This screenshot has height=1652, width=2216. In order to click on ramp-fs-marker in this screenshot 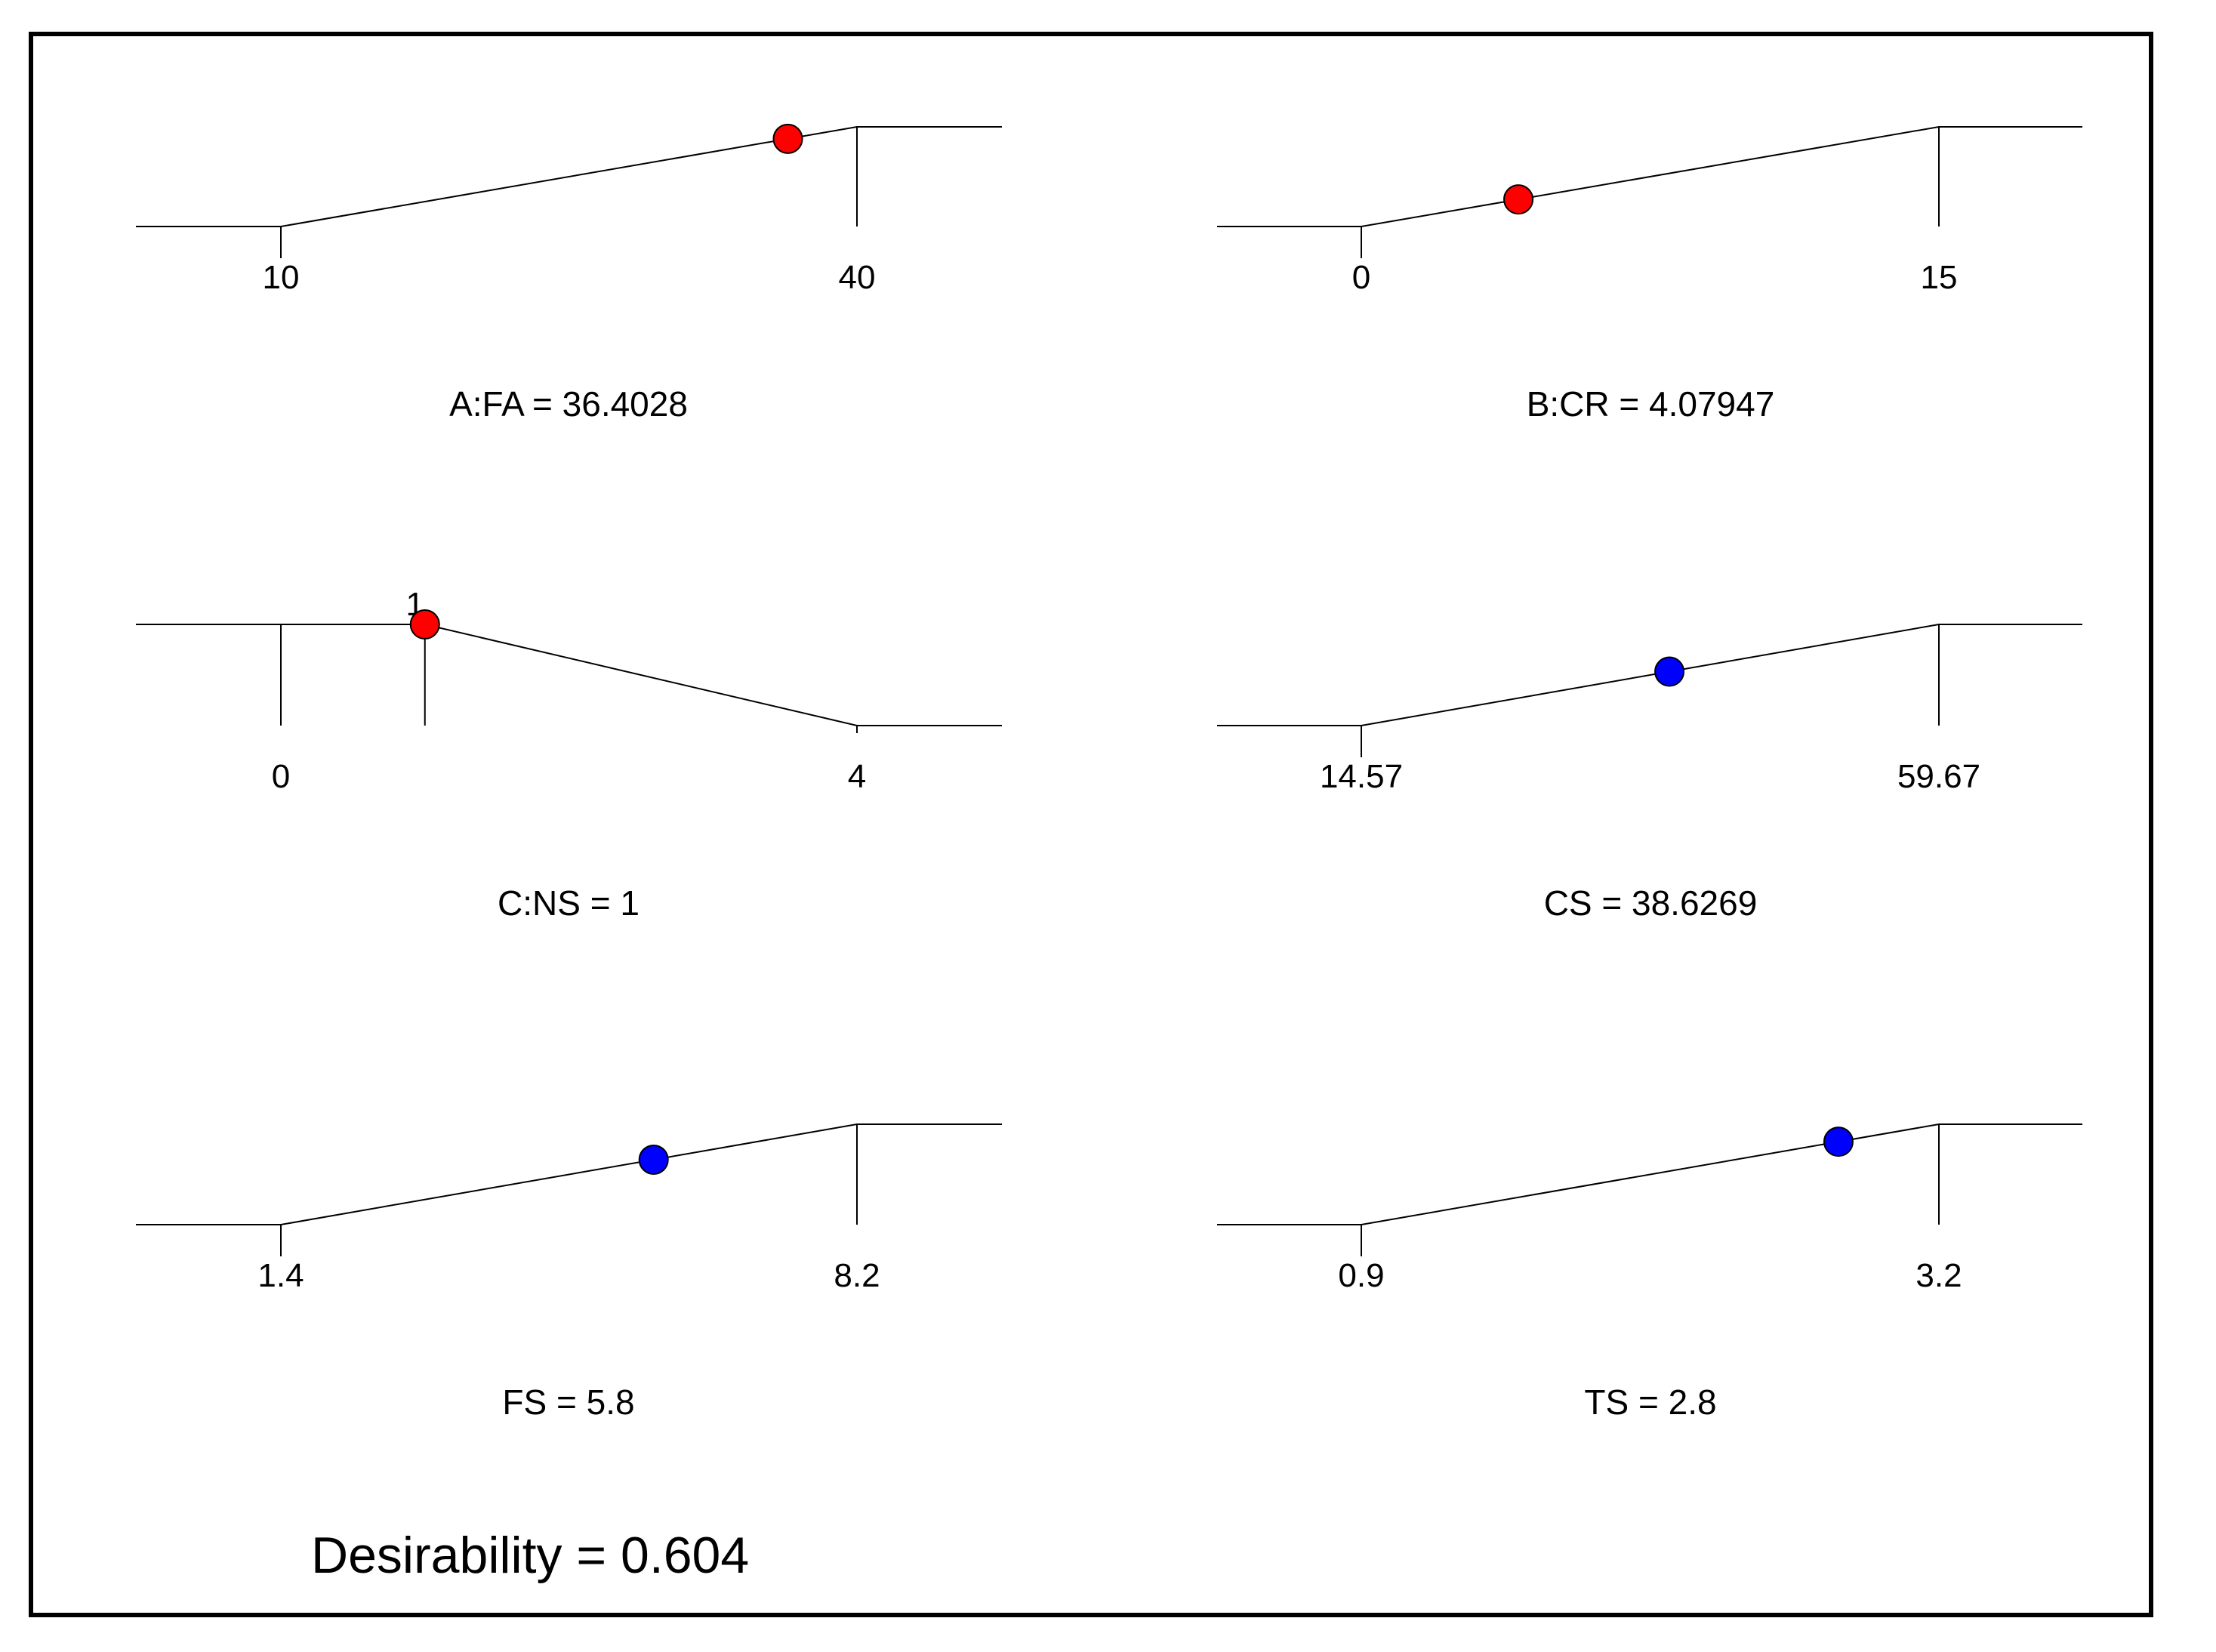, I will do `click(653, 1159)`.